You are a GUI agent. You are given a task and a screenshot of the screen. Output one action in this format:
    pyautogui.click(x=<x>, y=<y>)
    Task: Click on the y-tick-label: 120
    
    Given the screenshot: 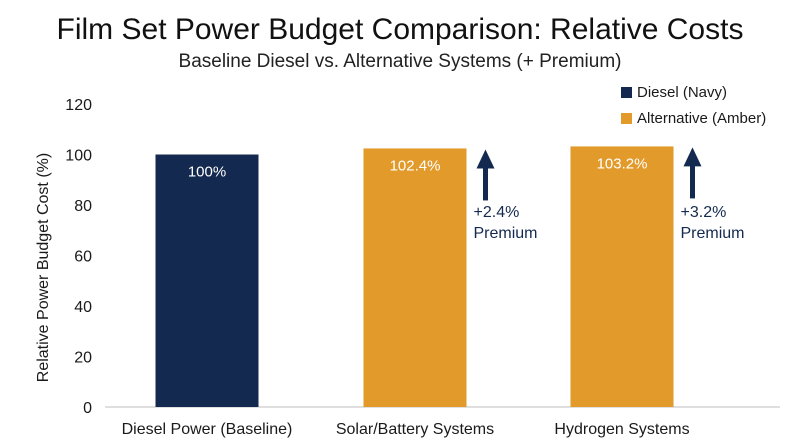 What is the action you would take?
    pyautogui.click(x=78, y=105)
    